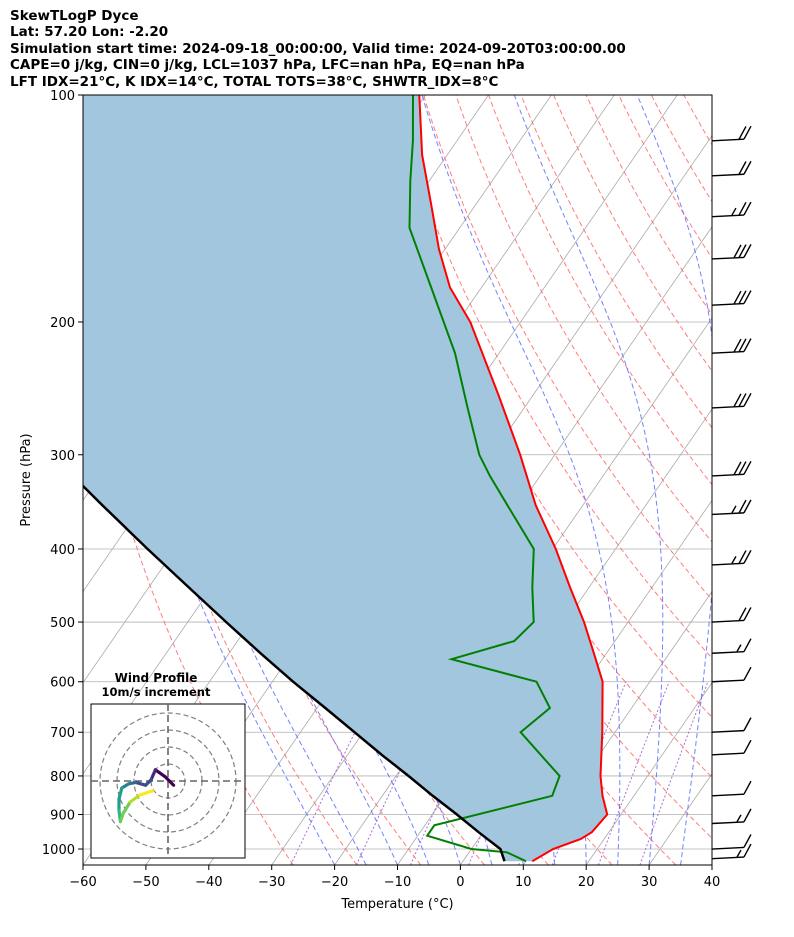 The width and height of the screenshot is (794, 937). What do you see at coordinates (334, 882) in the screenshot?
I see `x-tick-label: −20` at bounding box center [334, 882].